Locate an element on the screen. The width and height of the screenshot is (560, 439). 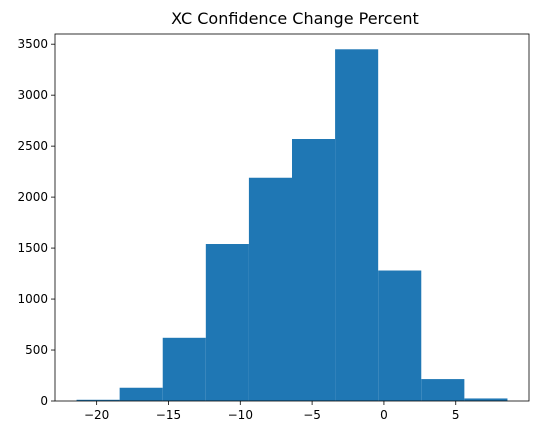
chart-title: XC Confidence Change Percent is located at coordinates (295, 18).